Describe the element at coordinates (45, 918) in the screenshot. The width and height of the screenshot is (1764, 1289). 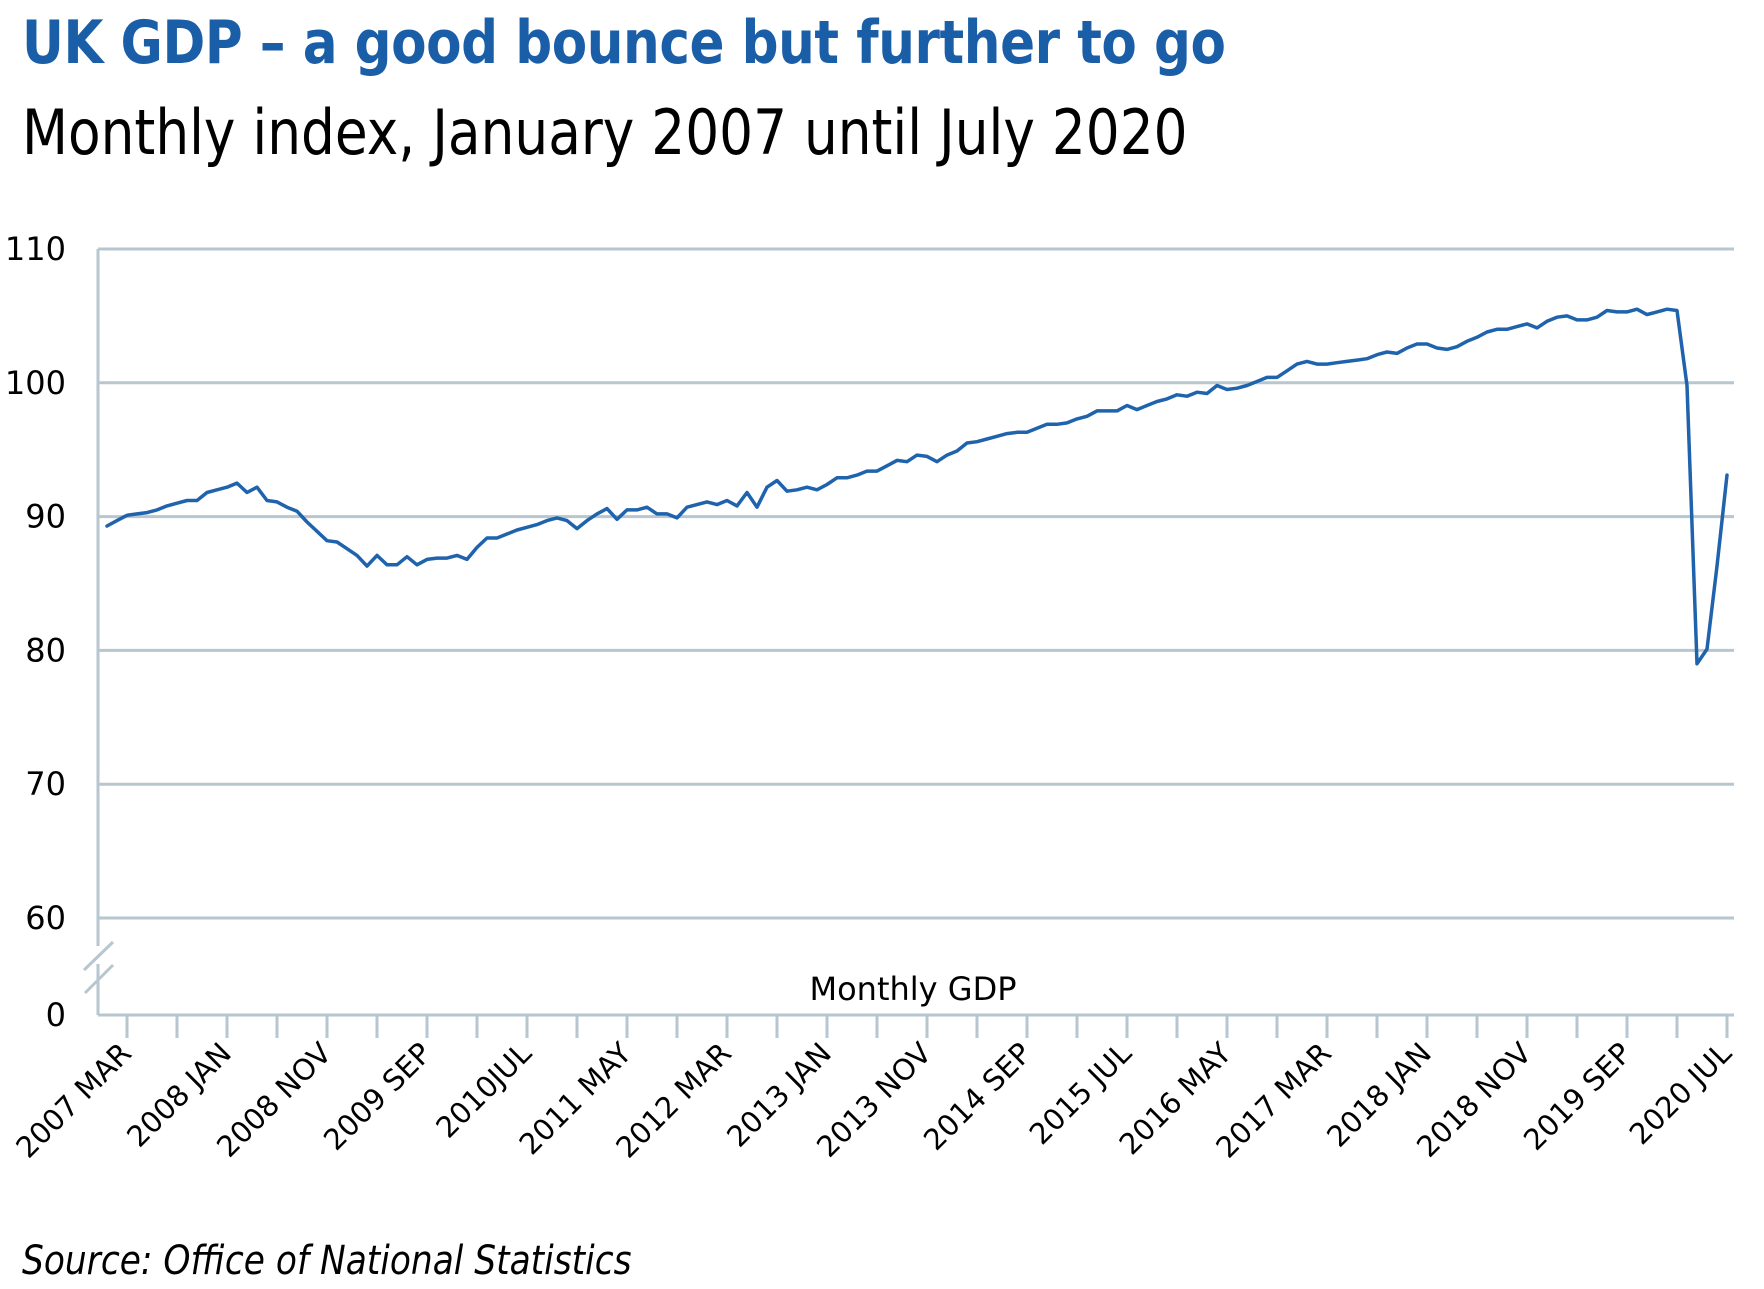
I see `y-tick-label-60: 60` at that location.